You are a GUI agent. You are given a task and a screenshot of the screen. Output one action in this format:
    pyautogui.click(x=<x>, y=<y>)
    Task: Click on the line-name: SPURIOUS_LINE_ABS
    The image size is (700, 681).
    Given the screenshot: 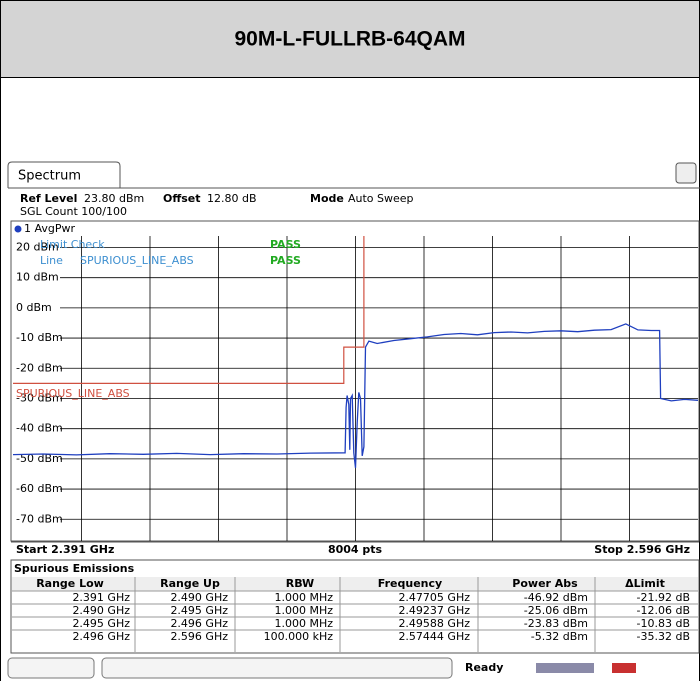 What is the action you would take?
    pyautogui.click(x=137, y=260)
    